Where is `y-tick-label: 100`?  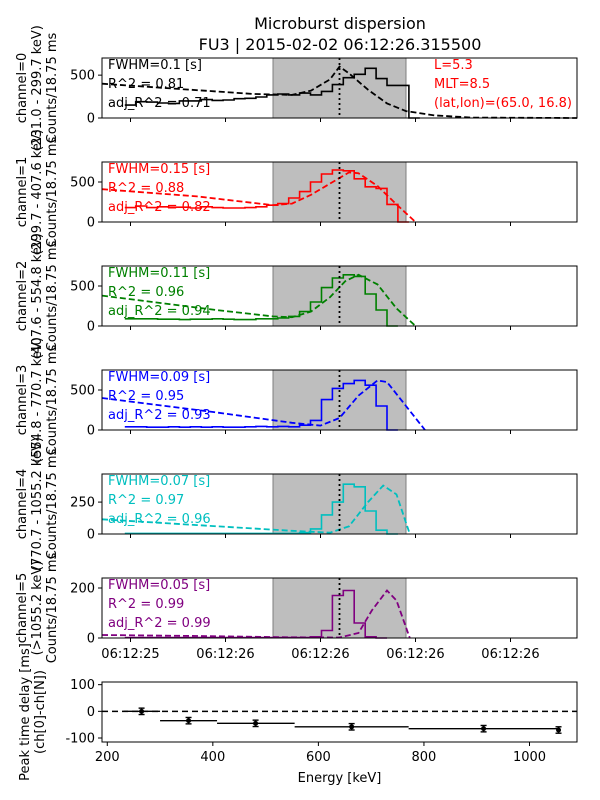 y-tick-label: 100 is located at coordinates (82, 685).